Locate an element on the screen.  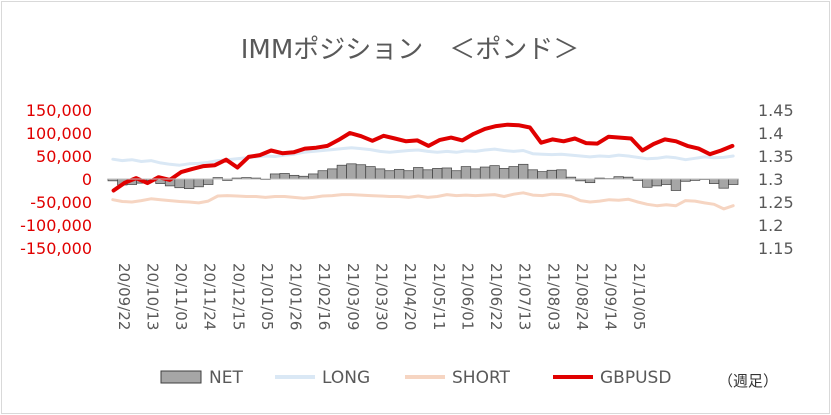
x-tick-label: 21/01/26 is located at coordinates (296, 296).